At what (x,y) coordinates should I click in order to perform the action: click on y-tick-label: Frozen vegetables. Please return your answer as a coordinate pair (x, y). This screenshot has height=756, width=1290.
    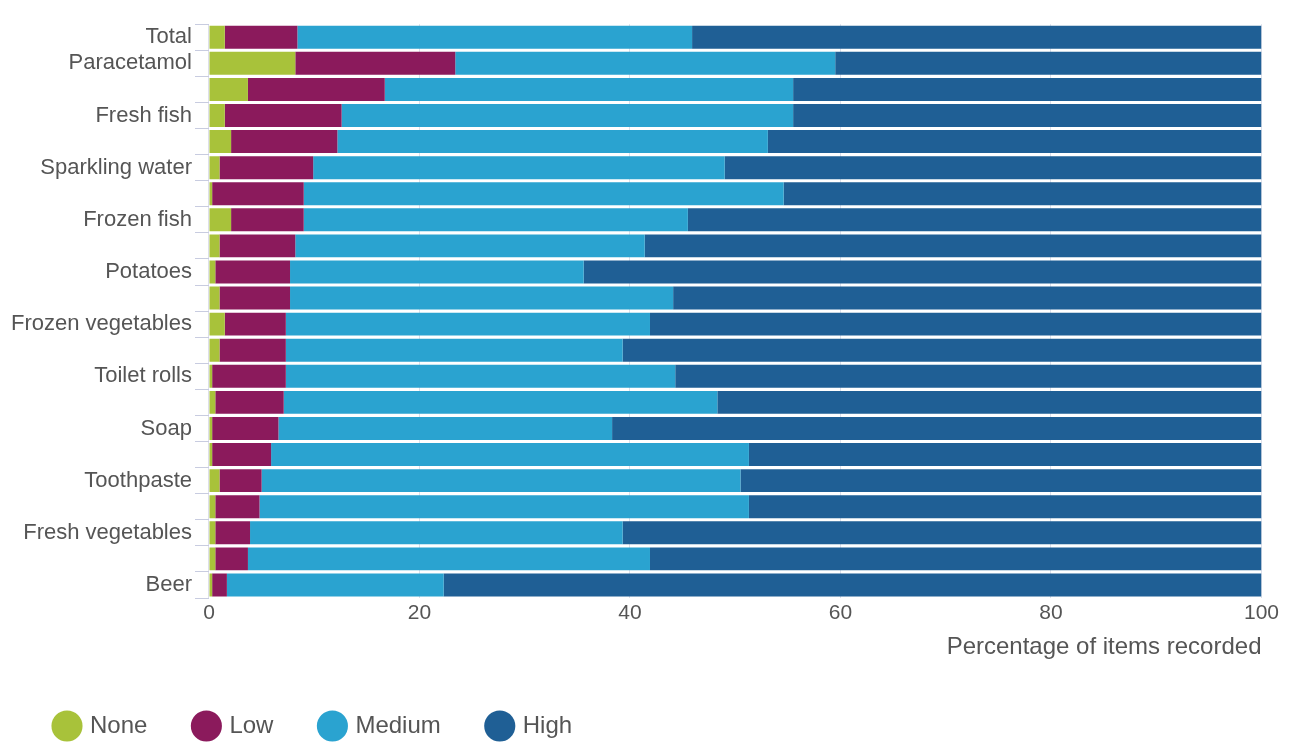
    Looking at the image, I should click on (101, 323).